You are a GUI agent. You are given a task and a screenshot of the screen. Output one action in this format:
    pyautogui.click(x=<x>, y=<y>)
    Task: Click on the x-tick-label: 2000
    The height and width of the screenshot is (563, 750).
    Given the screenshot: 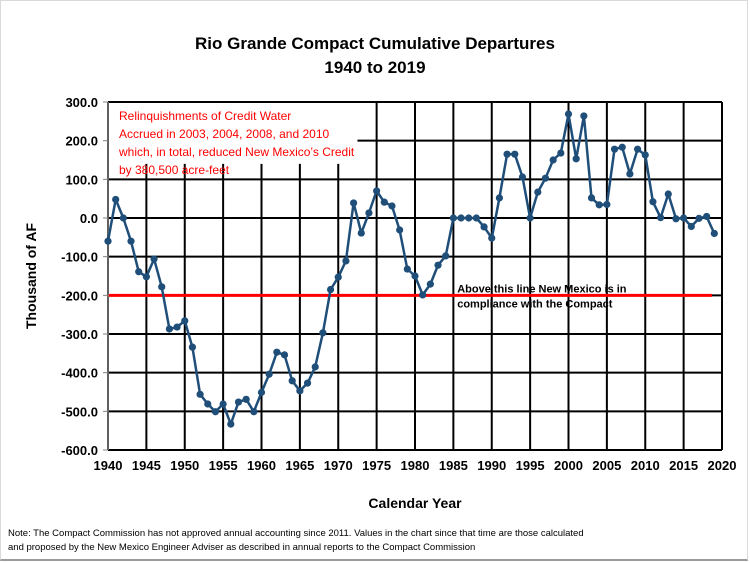 What is the action you would take?
    pyautogui.click(x=568, y=465)
    